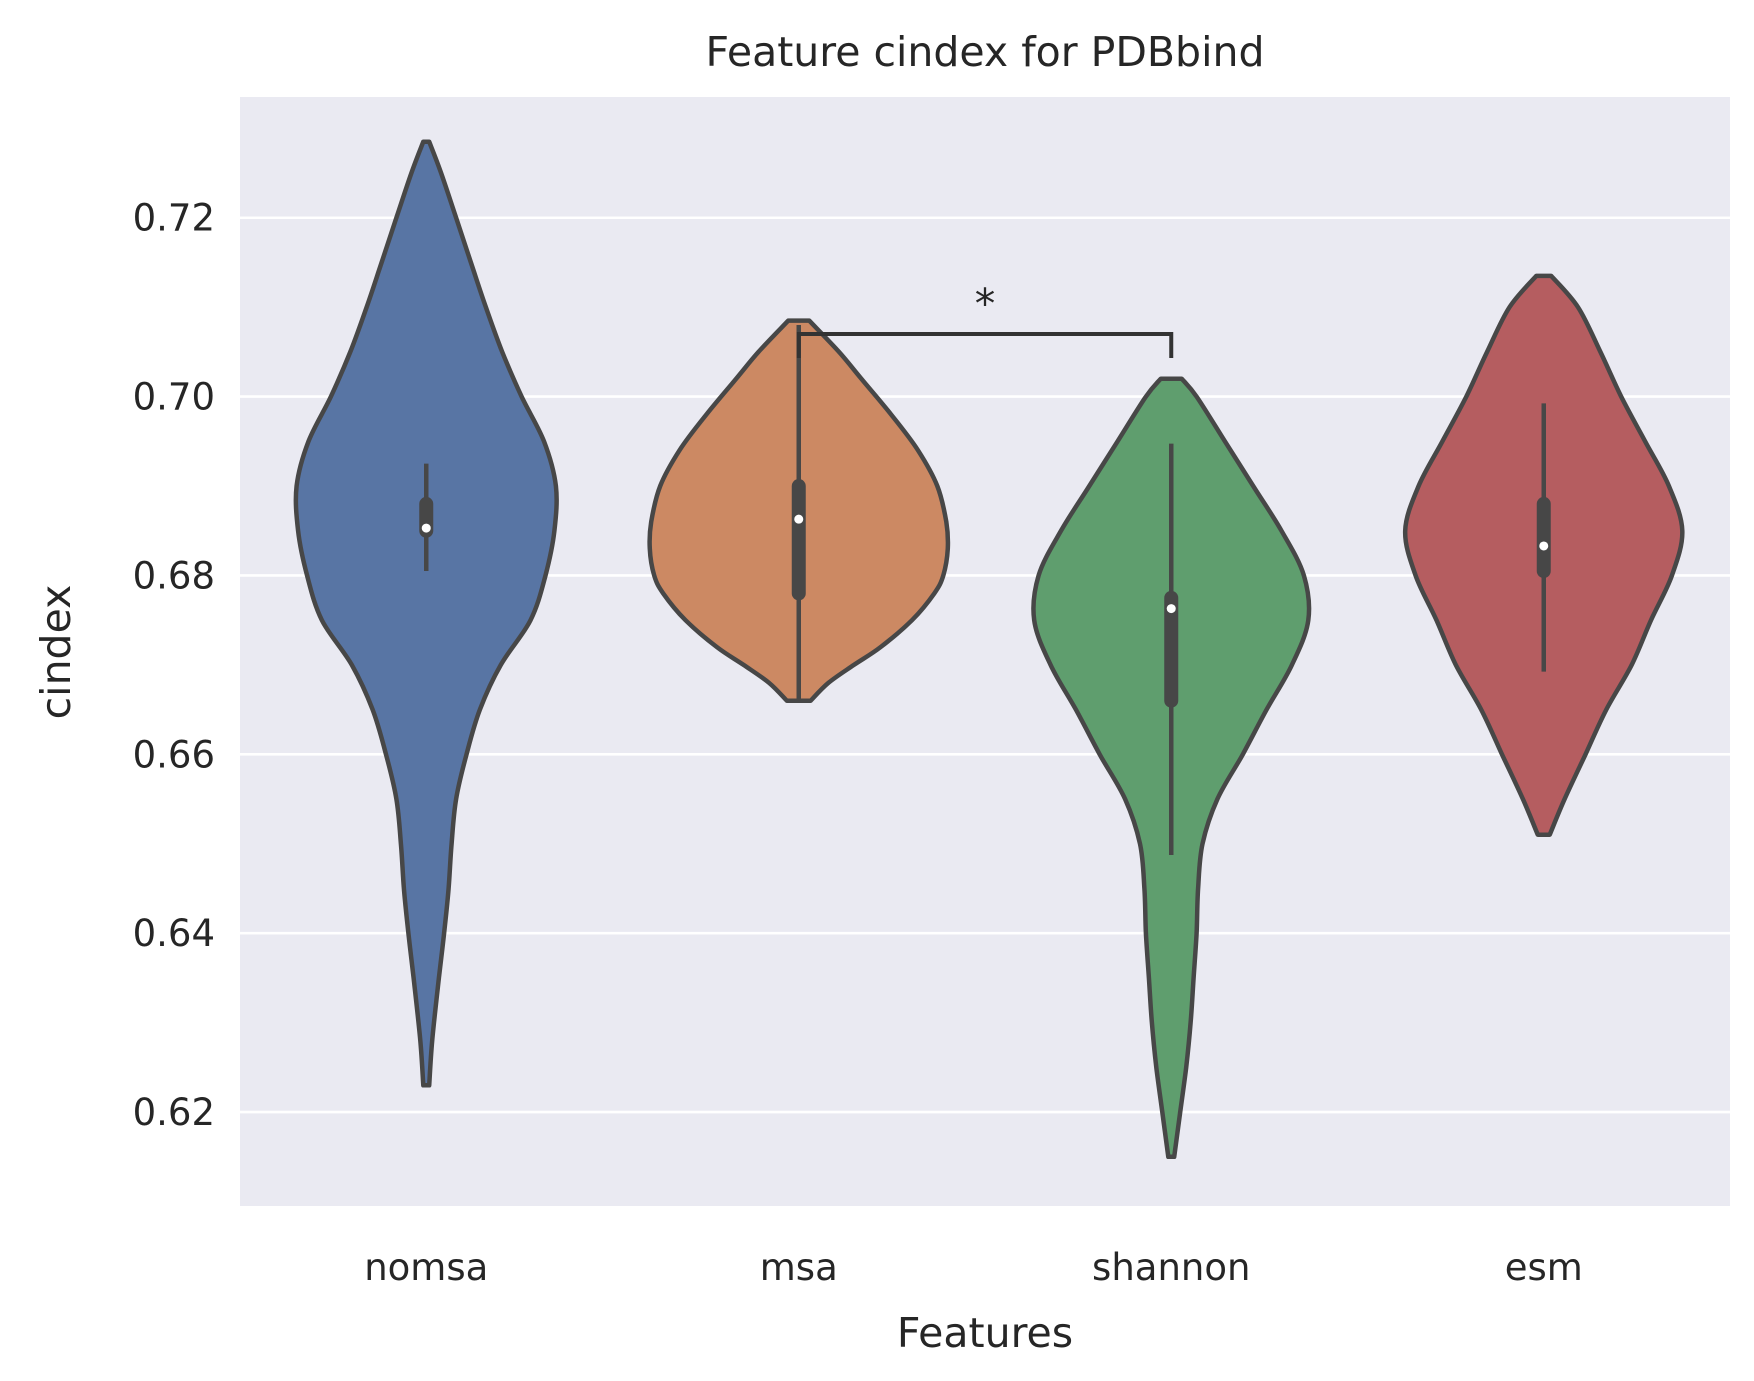 The height and width of the screenshot is (1381, 1754). What do you see at coordinates (1544, 546) in the screenshot?
I see `median-point-esm` at bounding box center [1544, 546].